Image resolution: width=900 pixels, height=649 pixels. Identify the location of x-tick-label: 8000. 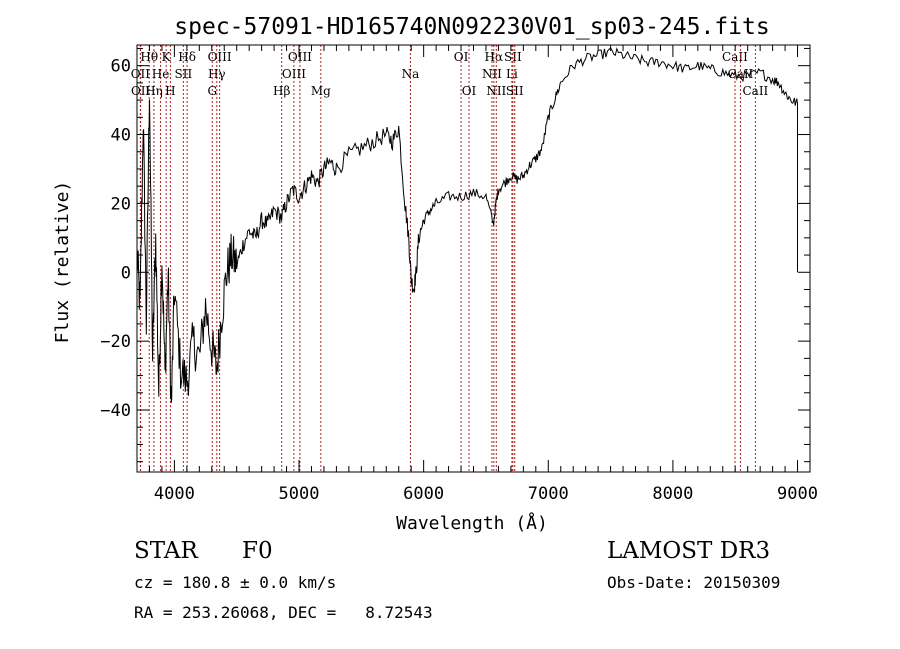
(672, 494).